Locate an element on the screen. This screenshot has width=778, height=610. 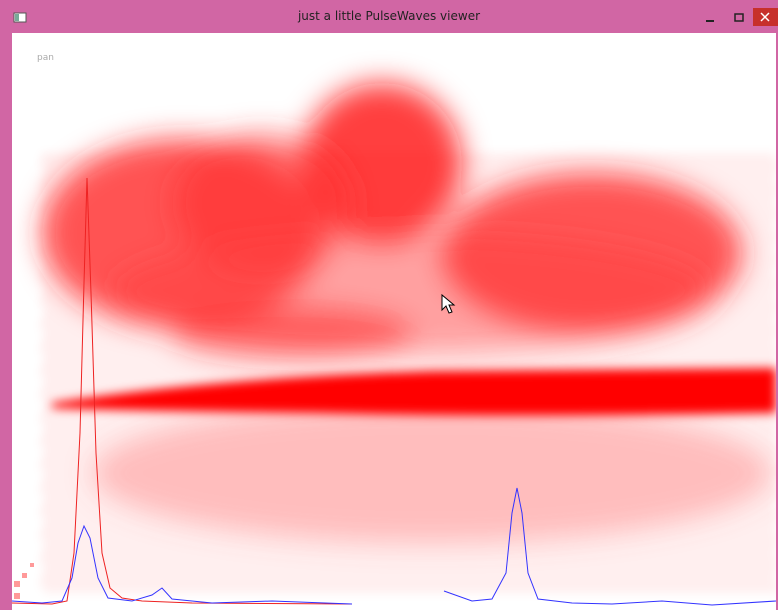
window-title: just a little PulseWaves viewer is located at coordinates (389, 16).